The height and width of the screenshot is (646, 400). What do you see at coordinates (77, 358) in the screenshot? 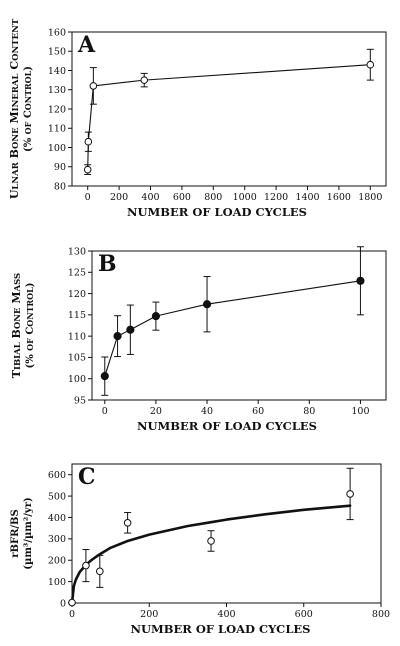
I see `y-tick-label: 105` at bounding box center [77, 358].